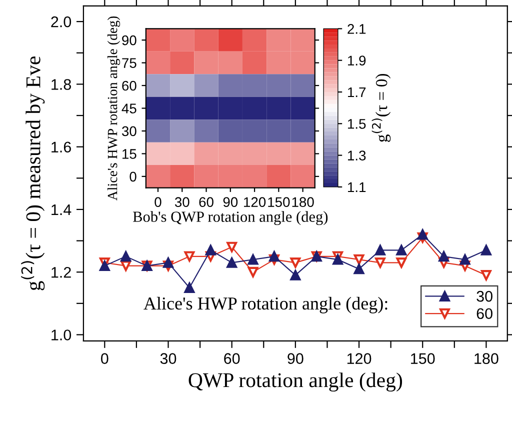 This screenshot has width=512, height=422. I want to click on y-tick-label: 0, so click(133, 177).